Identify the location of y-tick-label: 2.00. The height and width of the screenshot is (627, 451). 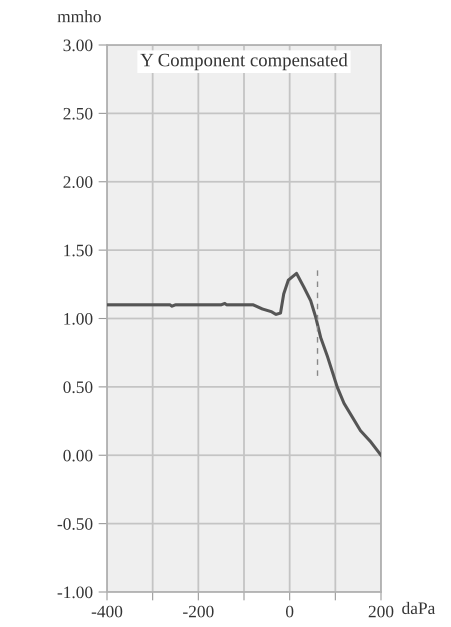
(77, 182).